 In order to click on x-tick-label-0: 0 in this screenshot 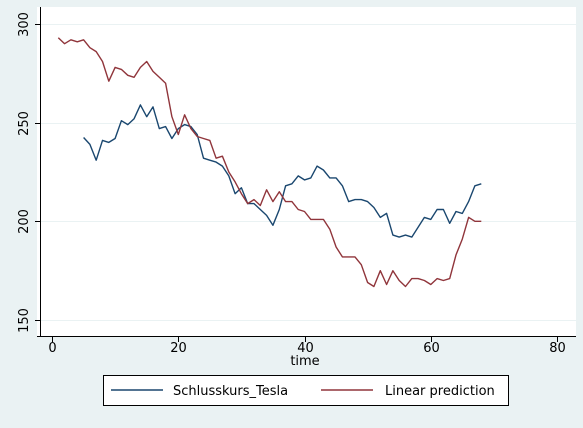, I will do `click(52, 348)`.